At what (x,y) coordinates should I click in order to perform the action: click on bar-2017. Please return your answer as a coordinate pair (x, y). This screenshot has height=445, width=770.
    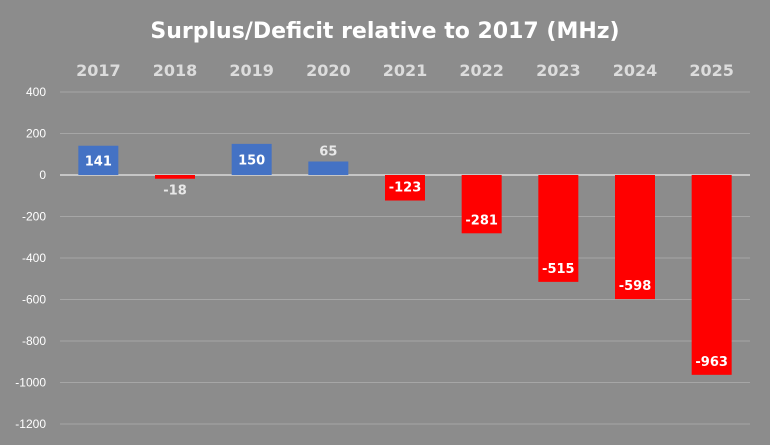
    Looking at the image, I should click on (98, 160).